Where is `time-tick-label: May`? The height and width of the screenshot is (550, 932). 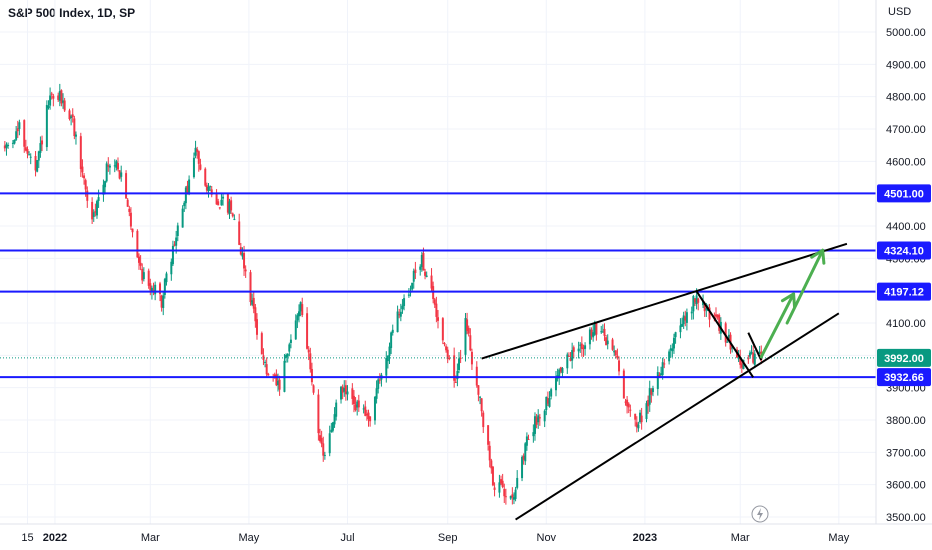 time-tick-label: May is located at coordinates (249, 538).